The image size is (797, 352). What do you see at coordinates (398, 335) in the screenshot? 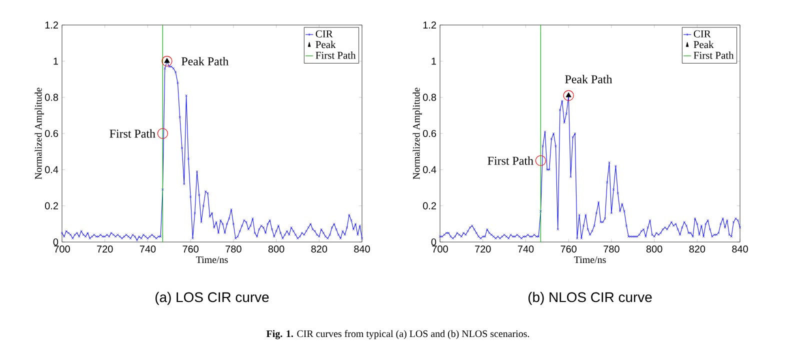
I see `text: Fig. 1. CIR curves from typical (a) LOS and (b) NLOS scenarios.` at bounding box center [398, 335].